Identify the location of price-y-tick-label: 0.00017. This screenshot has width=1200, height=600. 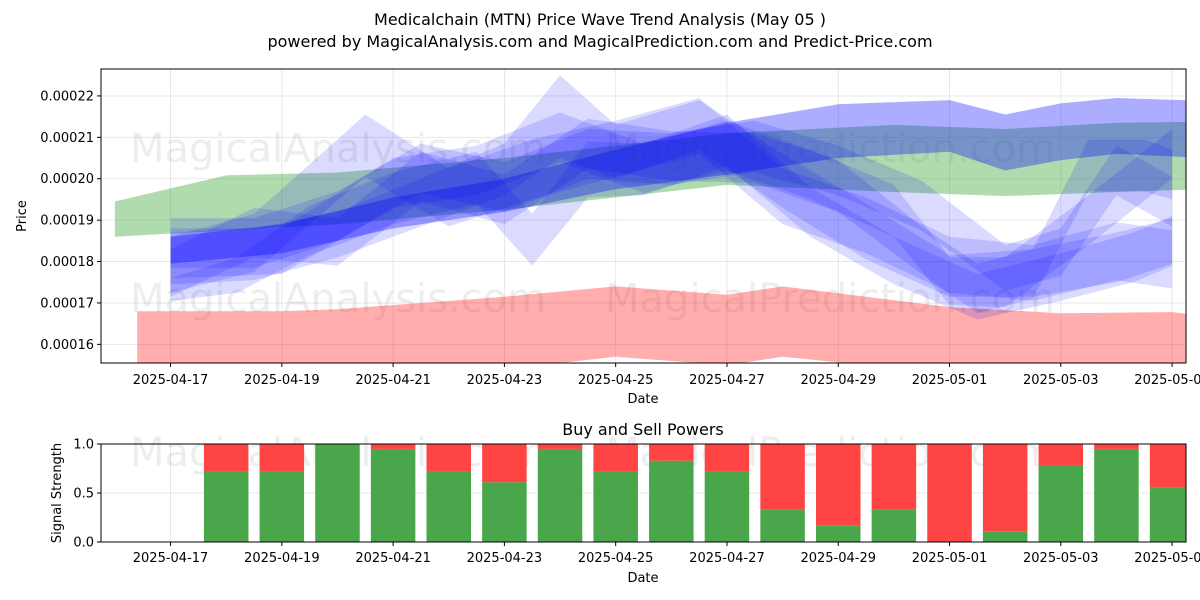
(67, 303).